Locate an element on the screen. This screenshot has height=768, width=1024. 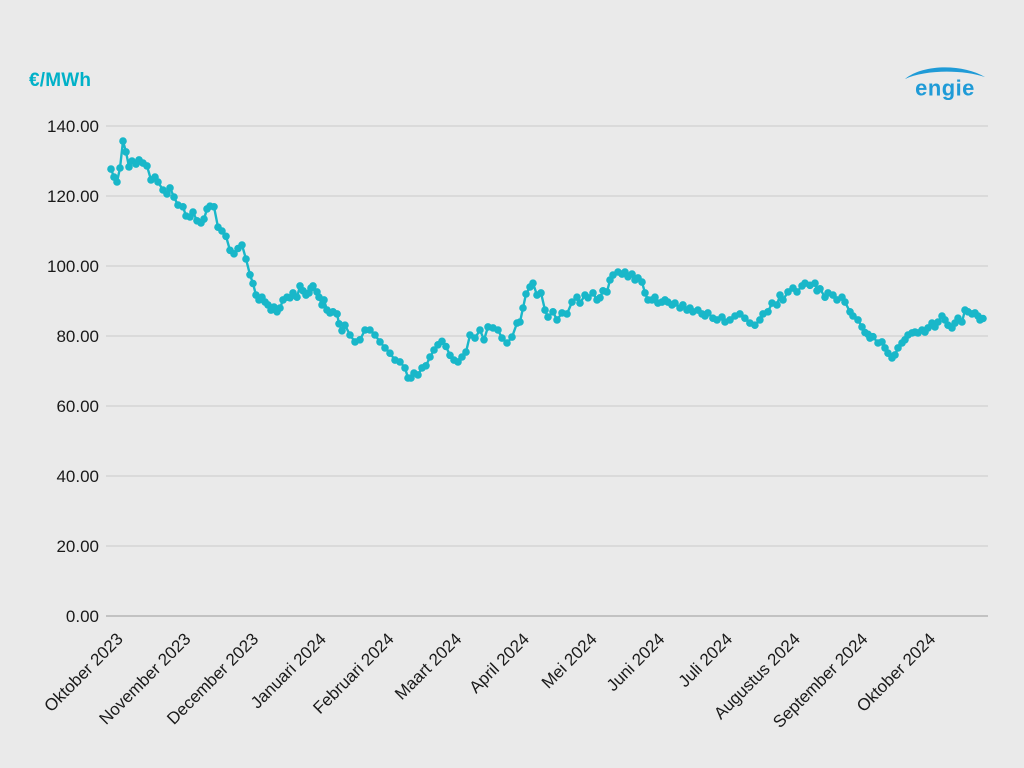
y-tick-label: 140.00 is located at coordinates (73, 126).